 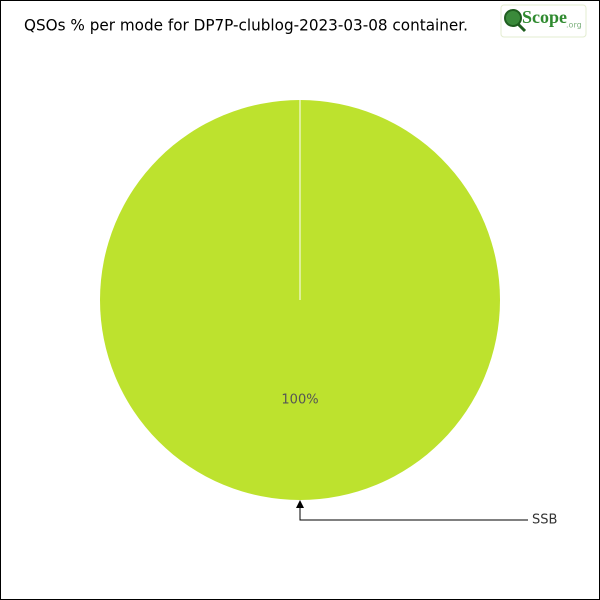 I want to click on category-label: SSB, so click(x=544, y=520).